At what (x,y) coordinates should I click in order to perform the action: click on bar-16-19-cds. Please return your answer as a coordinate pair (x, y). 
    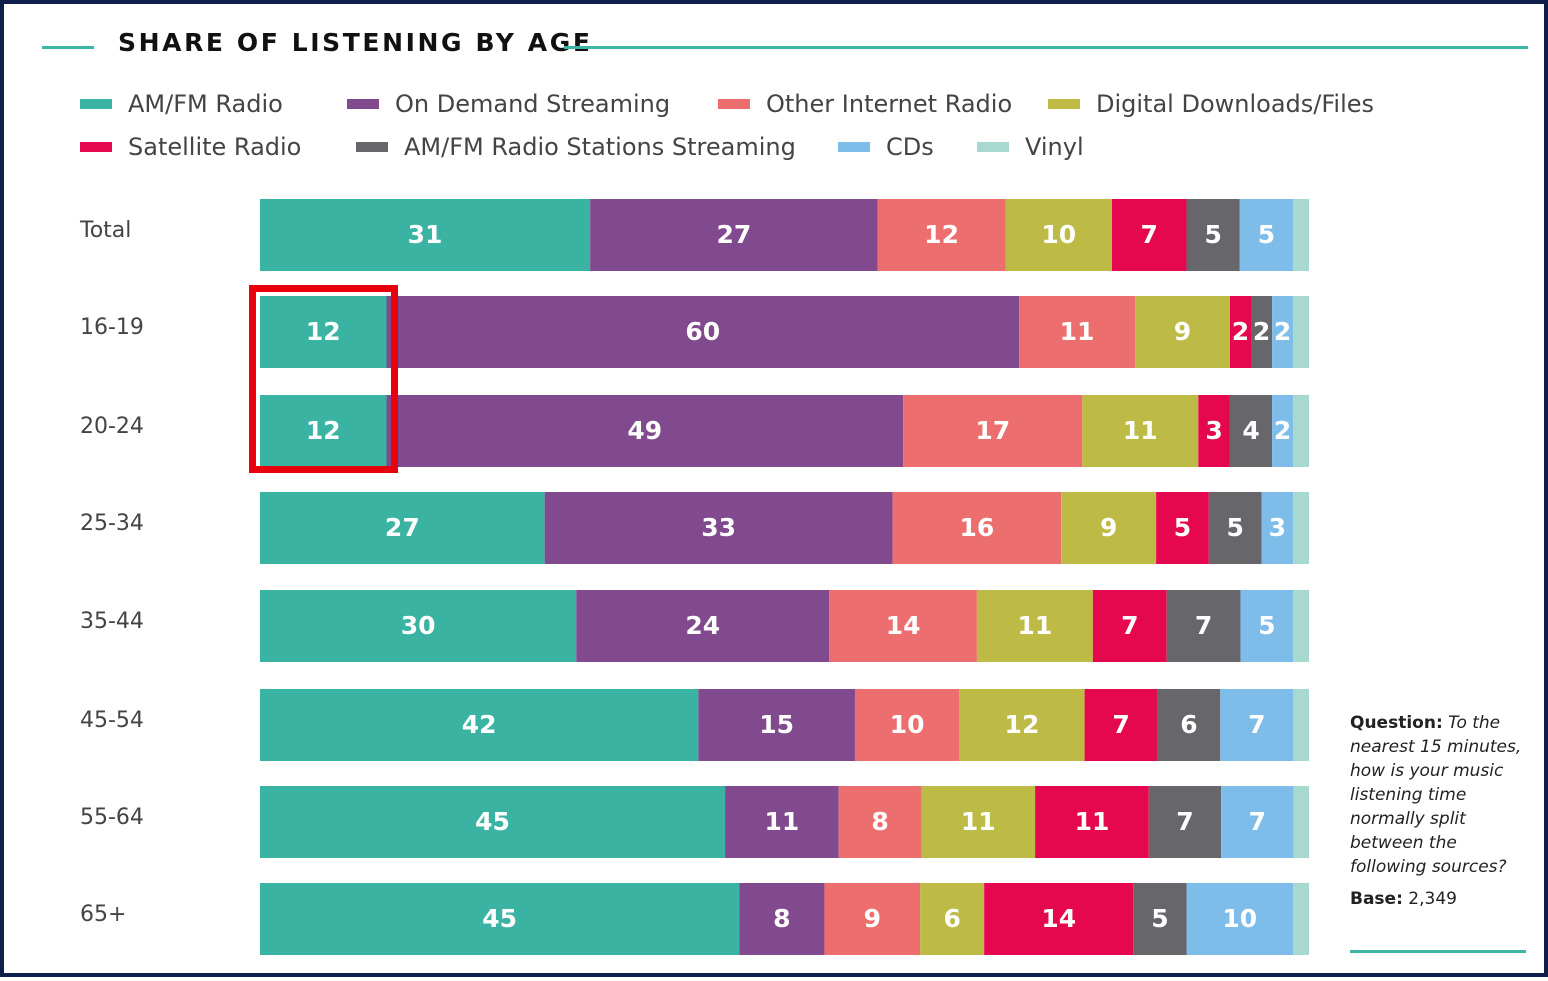
    Looking at the image, I should click on (1283, 332).